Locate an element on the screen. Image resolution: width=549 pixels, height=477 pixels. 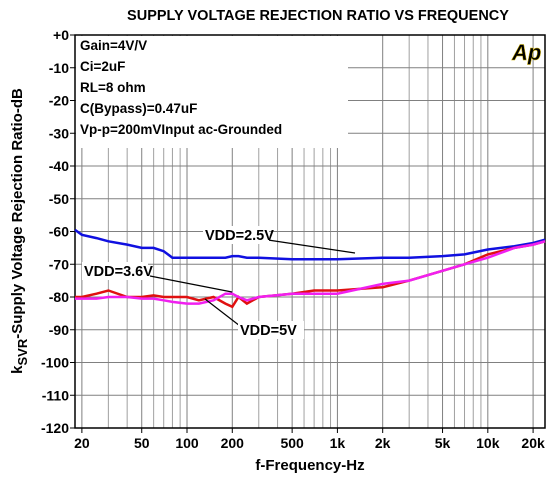
logo: Ap is located at coordinates (526, 52).